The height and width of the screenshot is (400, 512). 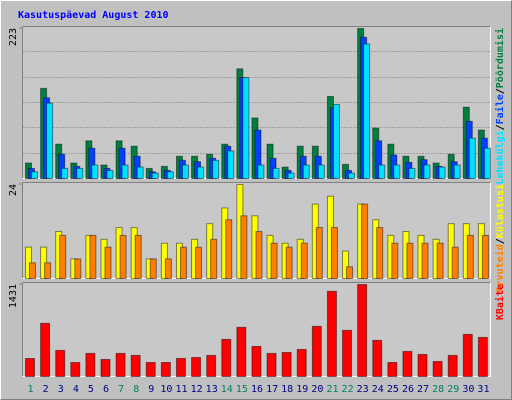 I want to click on chart-title: Kasutuspäevad August 2010, so click(x=93, y=15).